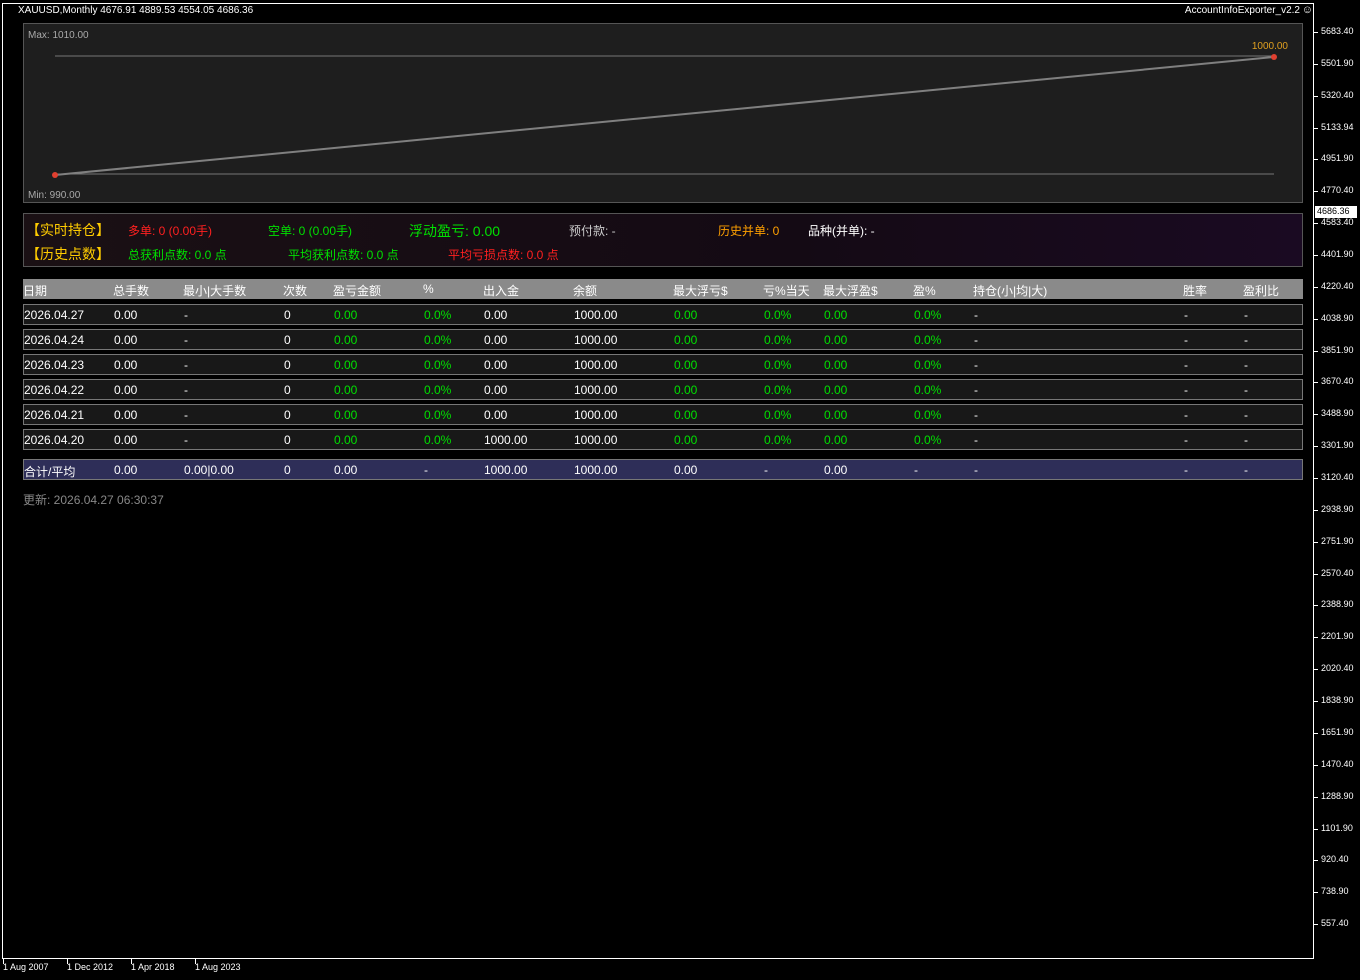 This screenshot has width=1360, height=980. What do you see at coordinates (1307, 10) in the screenshot?
I see `smiley-icon: ☺` at bounding box center [1307, 10].